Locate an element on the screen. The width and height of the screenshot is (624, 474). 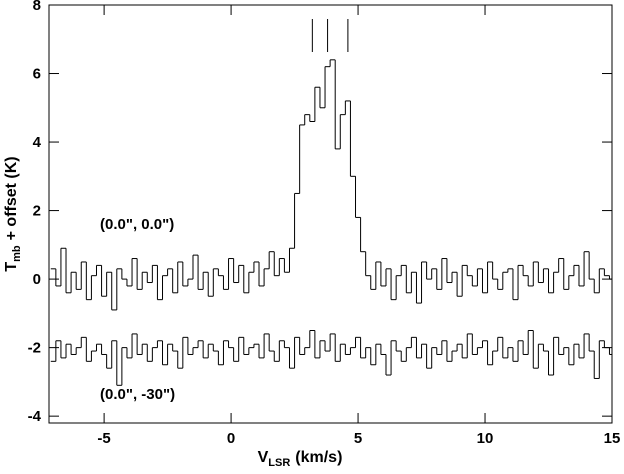
step-riser is located at coordinates (332, 358).